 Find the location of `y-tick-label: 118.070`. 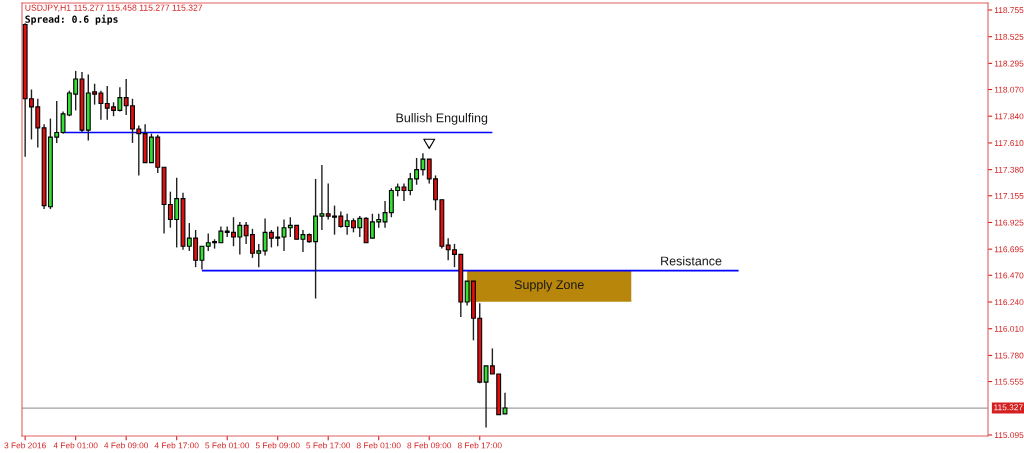

y-tick-label: 118.070 is located at coordinates (1009, 89).